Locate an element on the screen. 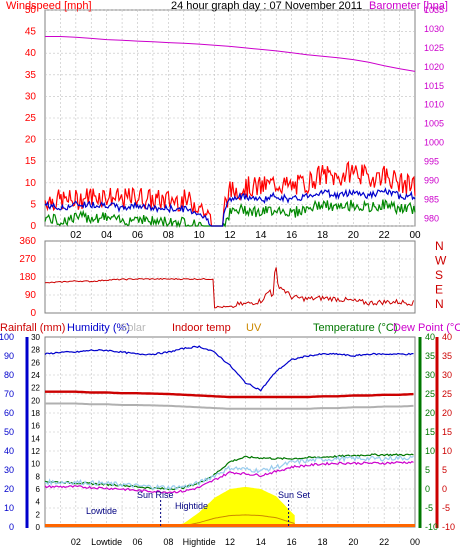  barometer-tick: 1010 is located at coordinates (434, 105).